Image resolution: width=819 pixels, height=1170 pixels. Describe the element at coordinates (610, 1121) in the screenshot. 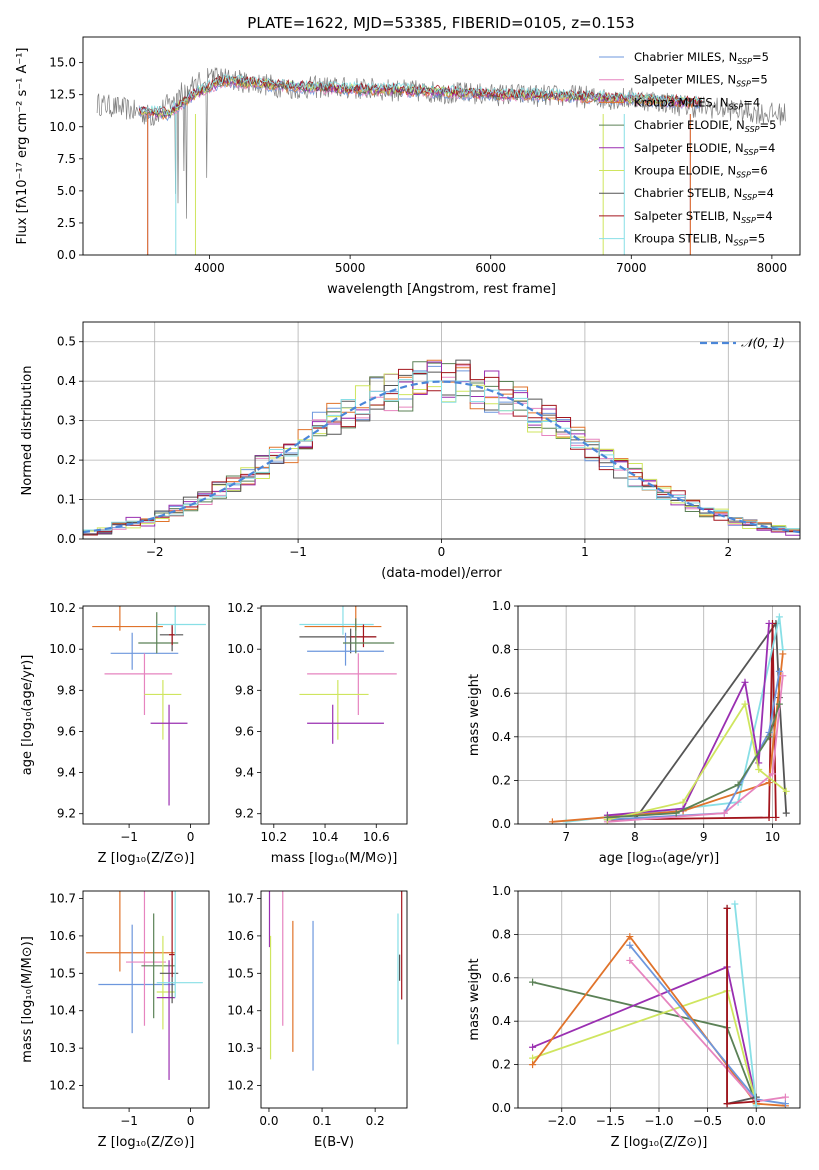

I see `tick-label-x: −1.5` at that location.